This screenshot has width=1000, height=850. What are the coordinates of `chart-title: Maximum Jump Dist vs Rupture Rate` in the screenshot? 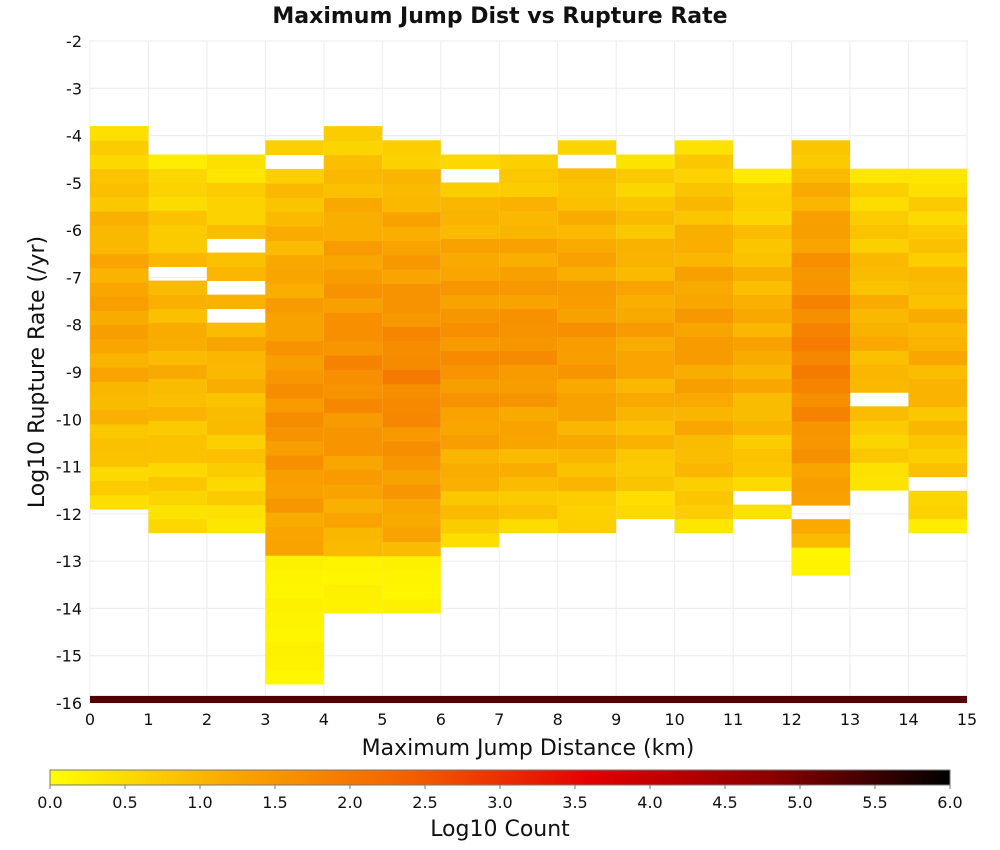 It's located at (499, 16).